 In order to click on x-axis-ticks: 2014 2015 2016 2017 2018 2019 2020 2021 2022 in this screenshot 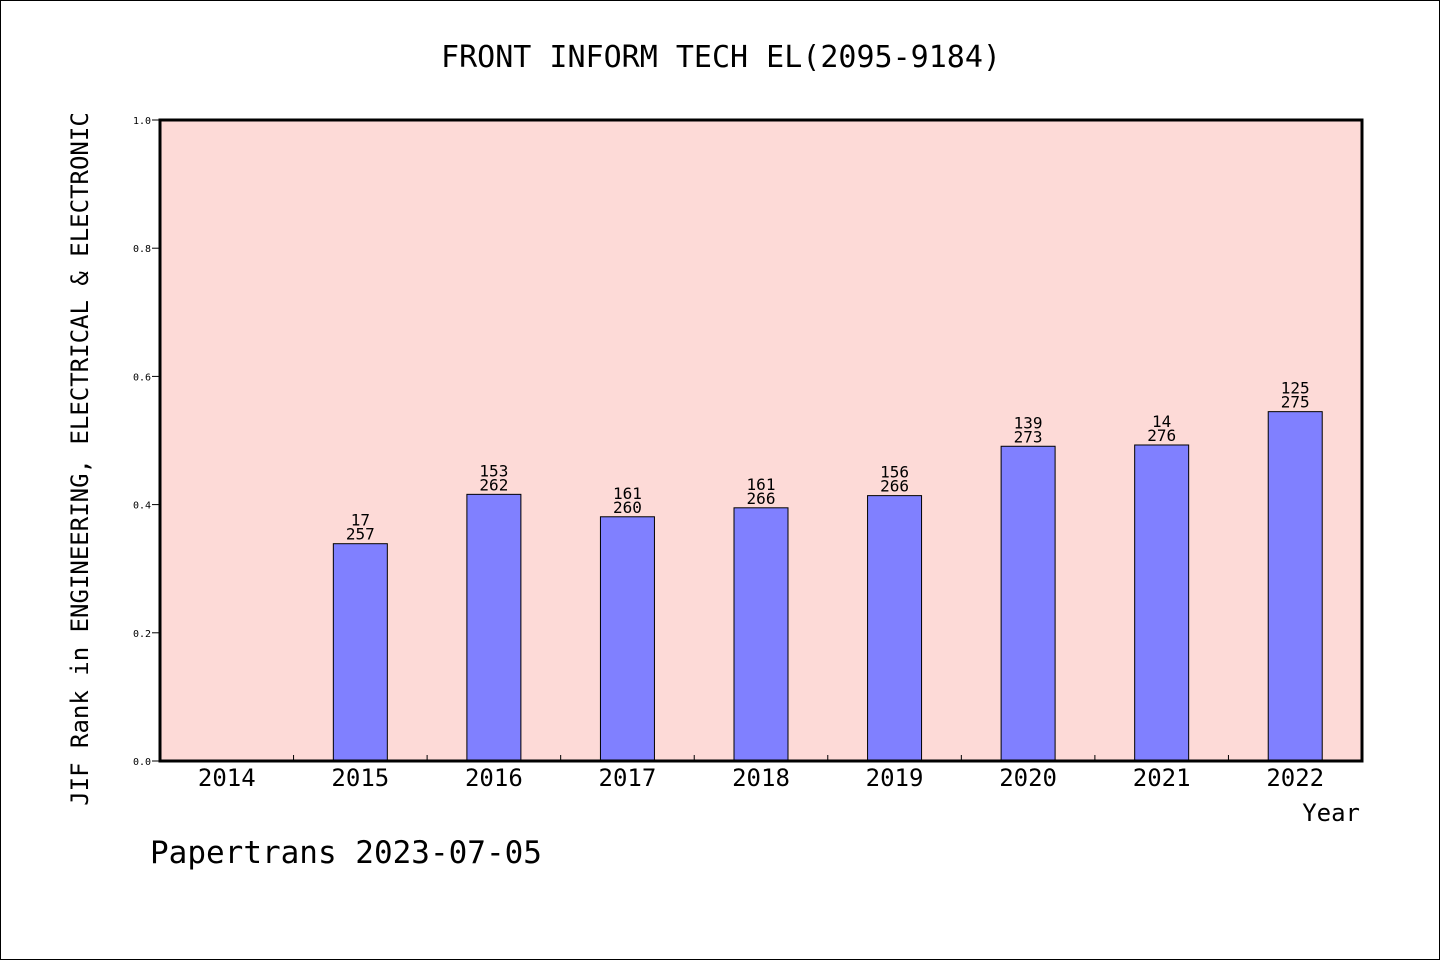, I will do `click(761, 773)`.